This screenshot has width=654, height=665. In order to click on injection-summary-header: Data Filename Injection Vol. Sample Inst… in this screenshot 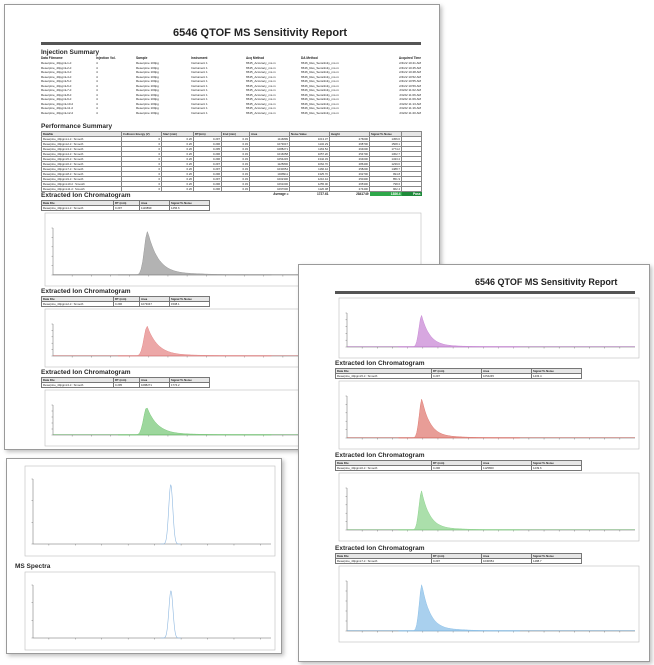, I will do `click(231, 58)`.